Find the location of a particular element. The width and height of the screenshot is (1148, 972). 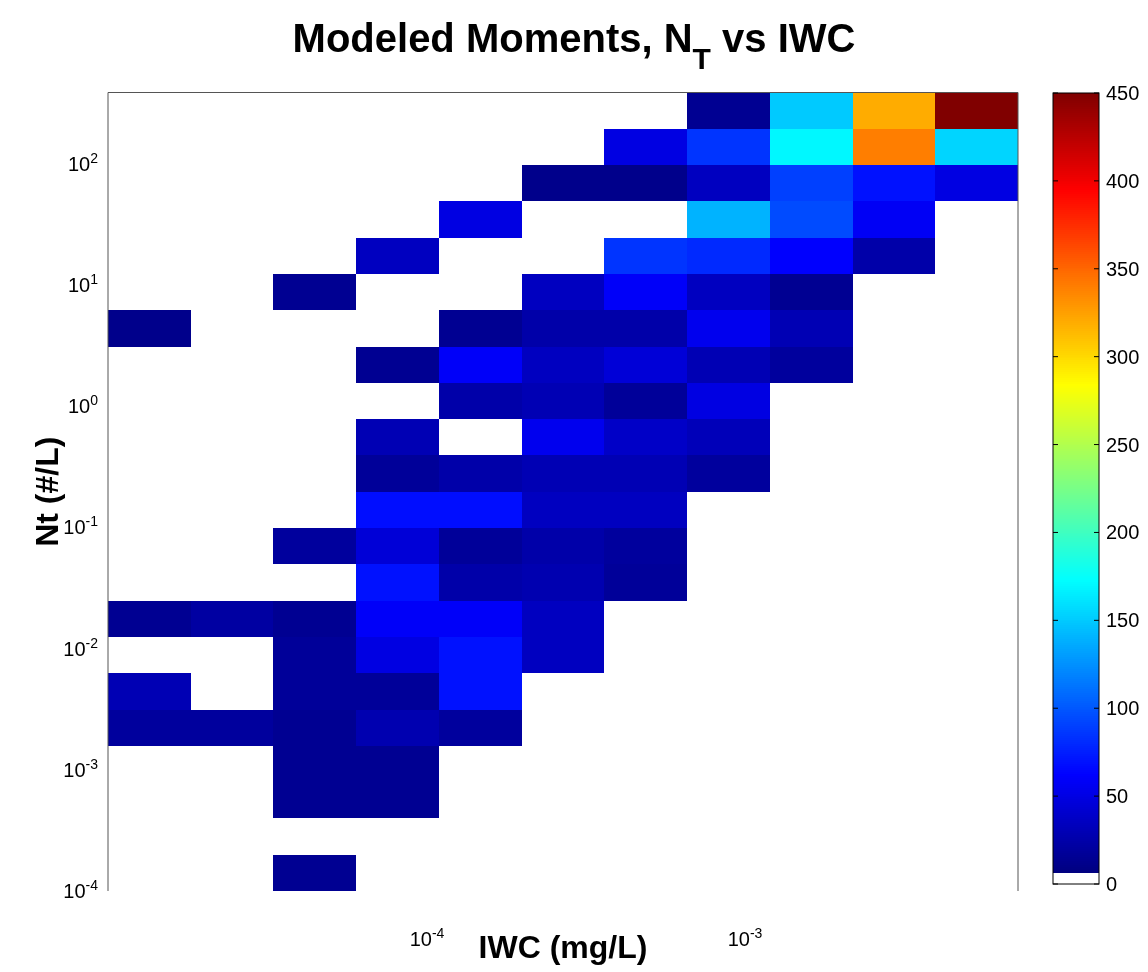

color-bar-label: 50 is located at coordinates (1117, 796).